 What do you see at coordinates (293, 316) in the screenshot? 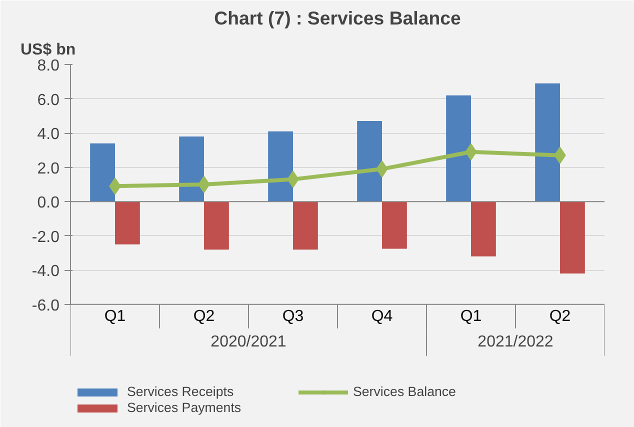
I see `x-tick-label: Q3` at bounding box center [293, 316].